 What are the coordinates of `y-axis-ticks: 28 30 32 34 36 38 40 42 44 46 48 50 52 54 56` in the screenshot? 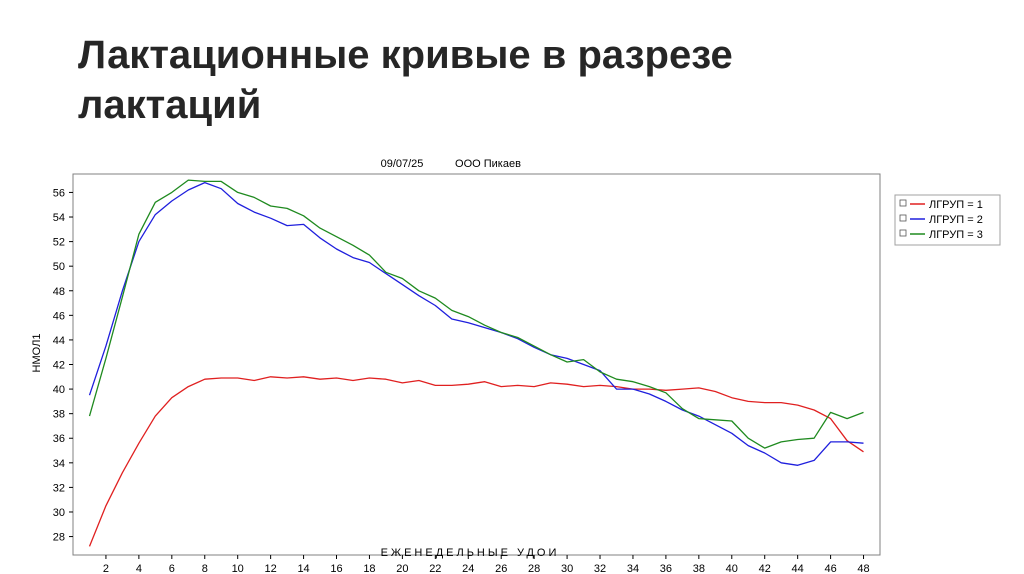 It's located at (63, 365).